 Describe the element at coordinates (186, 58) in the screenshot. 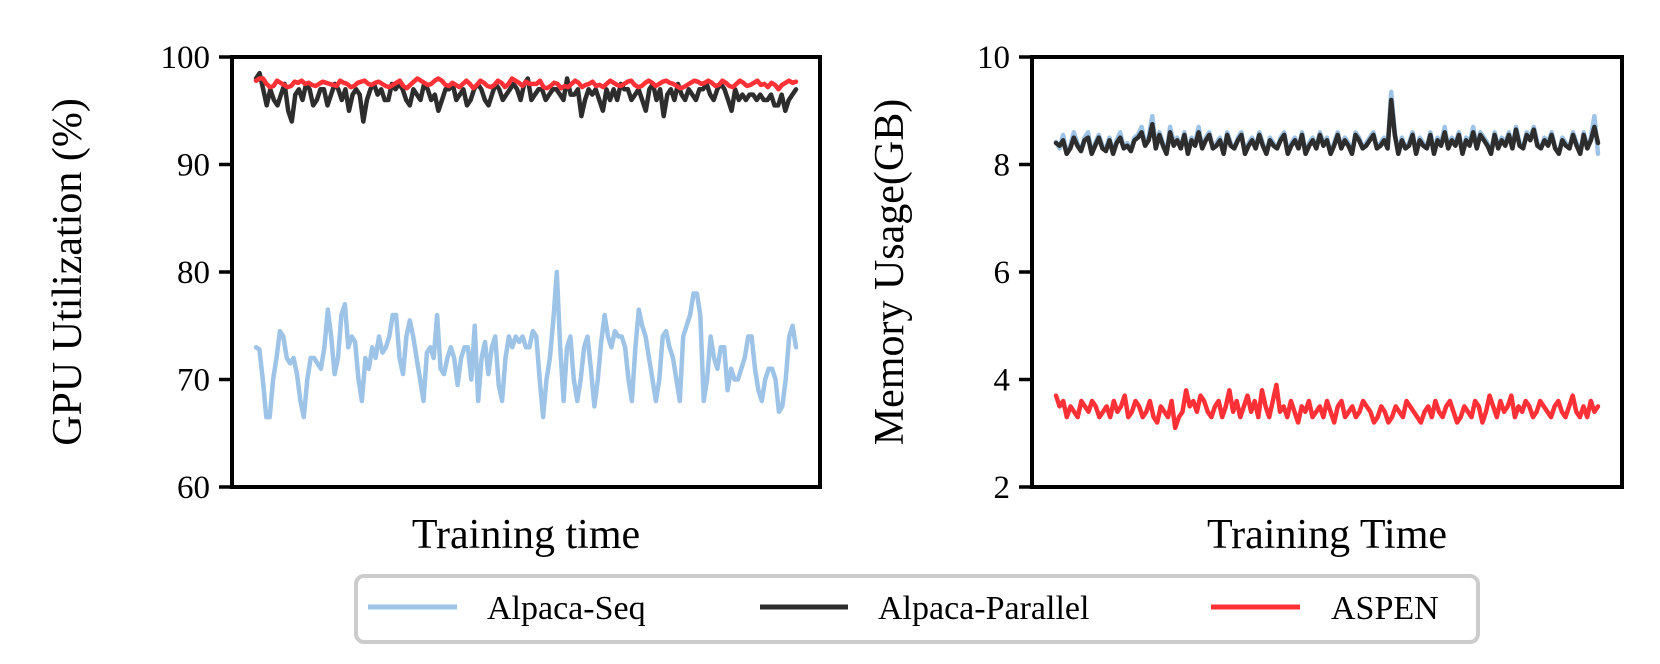

I see `y-tick-label: 100` at that location.